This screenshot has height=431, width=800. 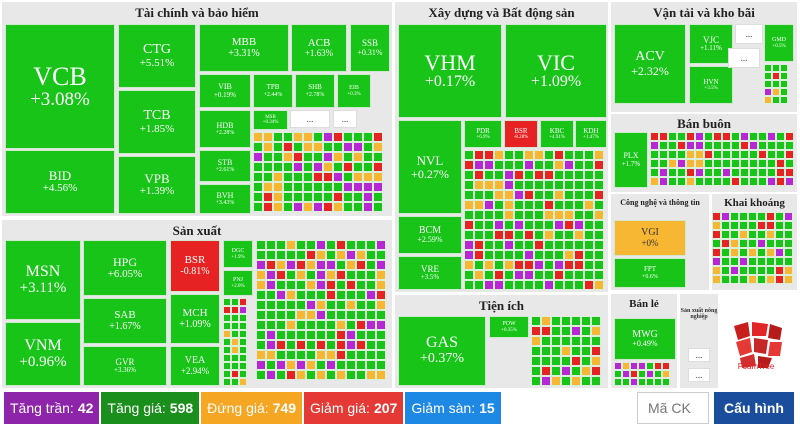 What do you see at coordinates (650, 273) in the screenshot?
I see `stock-tile-fpt: FPT +0.6%` at bounding box center [650, 273].